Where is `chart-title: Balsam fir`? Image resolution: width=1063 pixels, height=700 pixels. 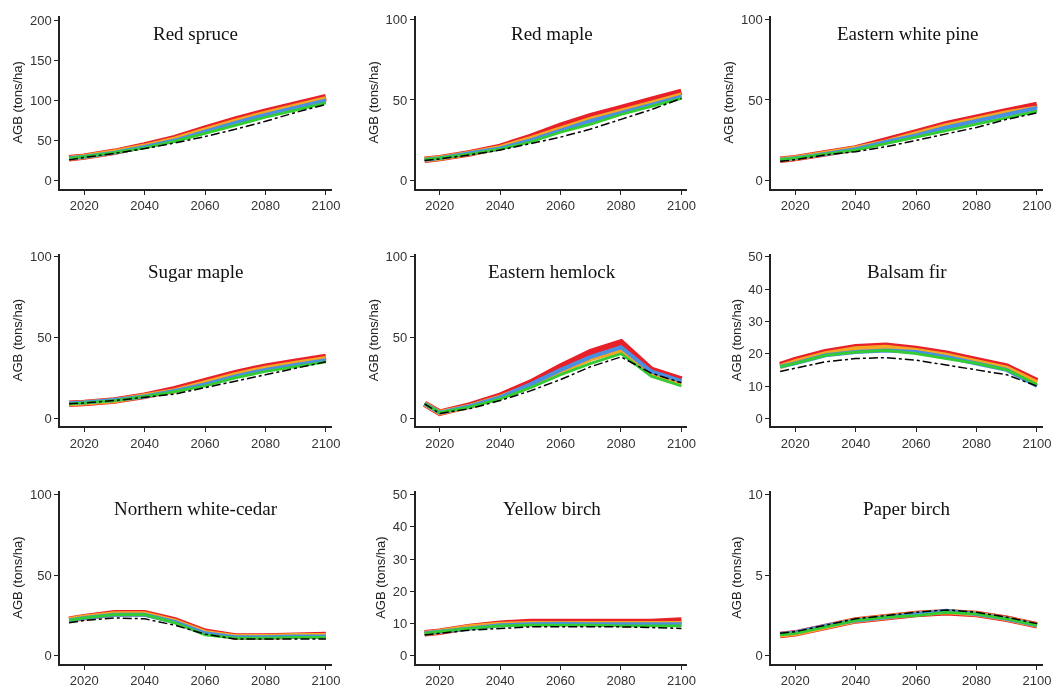 chart-title: Balsam fir is located at coordinates (907, 271).